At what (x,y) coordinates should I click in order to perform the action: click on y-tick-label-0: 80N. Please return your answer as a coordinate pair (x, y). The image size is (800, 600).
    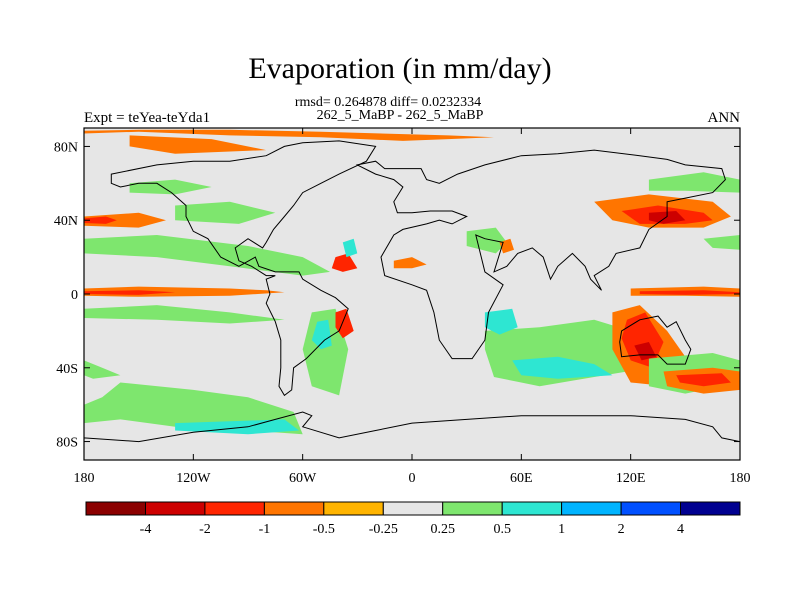
    Looking at the image, I should click on (66, 147).